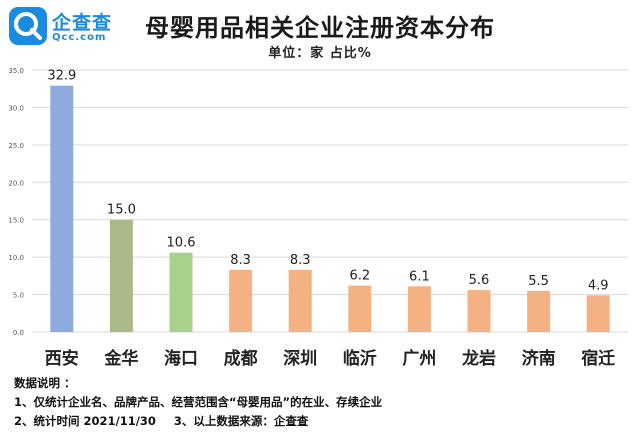  Describe the element at coordinates (79, 37) in the screenshot. I see `logo-domain: Qcc.com` at that location.